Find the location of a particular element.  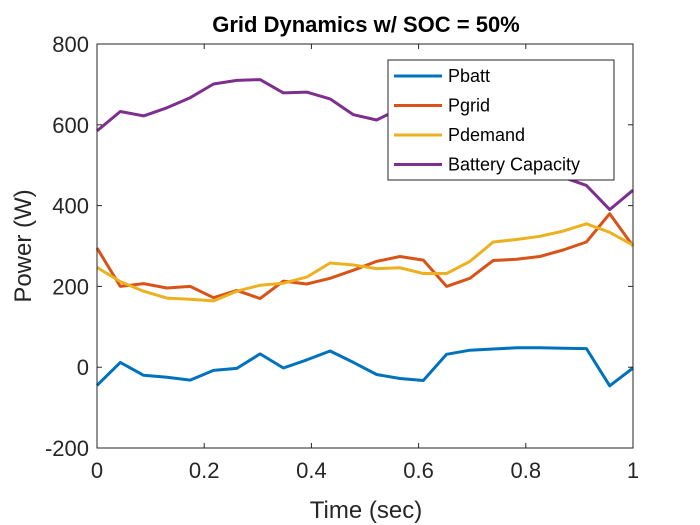

legend-label-pgrid: Pgrid is located at coordinates (469, 106).